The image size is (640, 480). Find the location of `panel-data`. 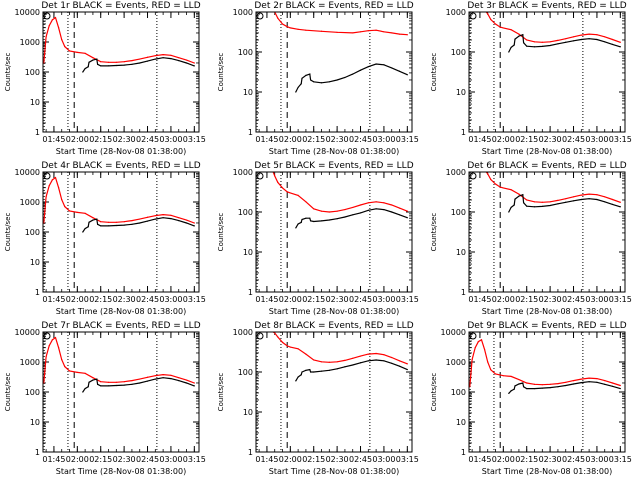

panel-data is located at coordinates (332, 232).